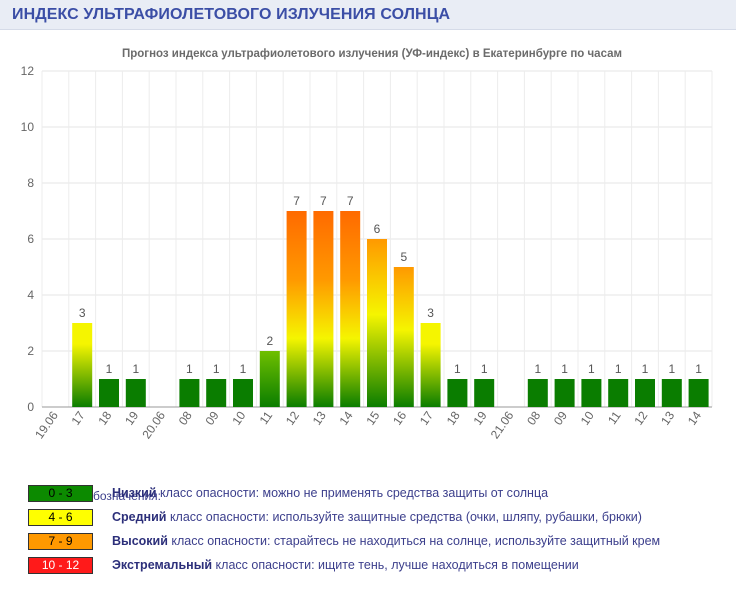  What do you see at coordinates (372, 417) in the screenshot?
I see `x-tick-label: 15` at bounding box center [372, 417].